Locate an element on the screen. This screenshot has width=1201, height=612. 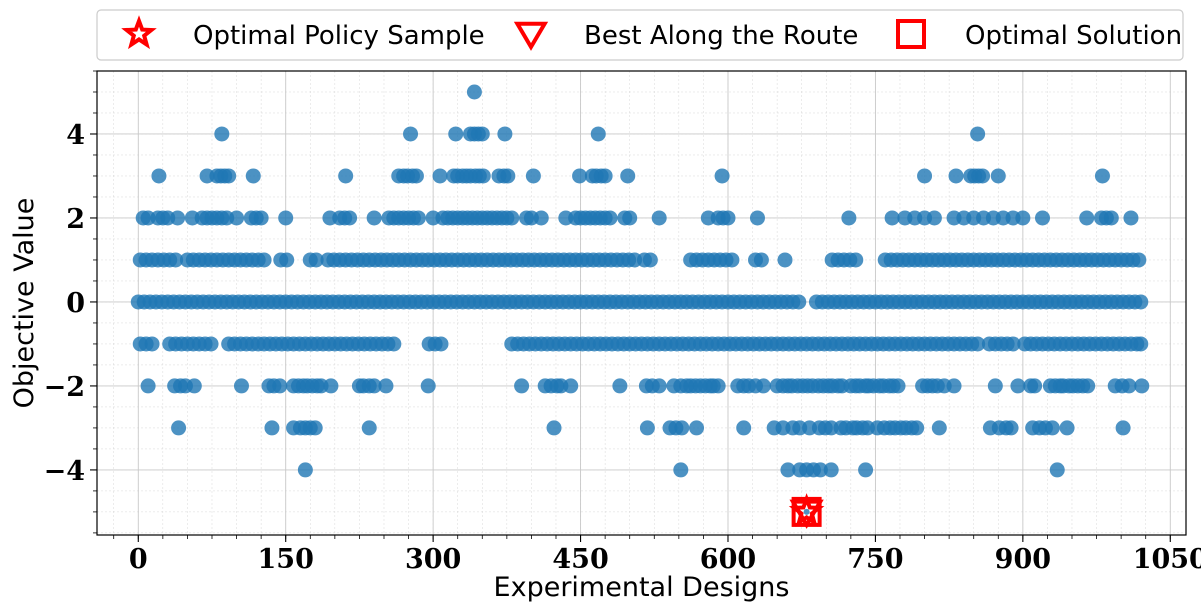
x-tick-label: 750 is located at coordinates (875, 559).